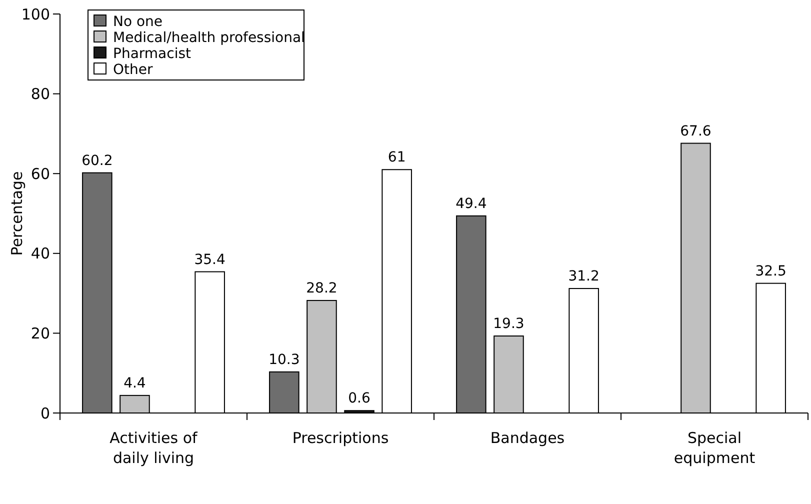 The image size is (811, 504). I want to click on data-label: 67.6, so click(696, 131).